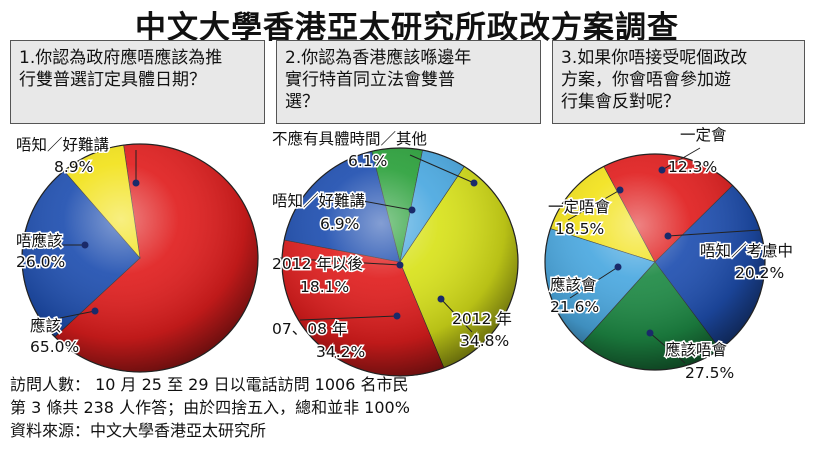 This screenshot has width=814, height=466. What do you see at coordinates (646, 80) in the screenshot?
I see `question-3-line-2: 方案，你會唔會參加遊` at bounding box center [646, 80].